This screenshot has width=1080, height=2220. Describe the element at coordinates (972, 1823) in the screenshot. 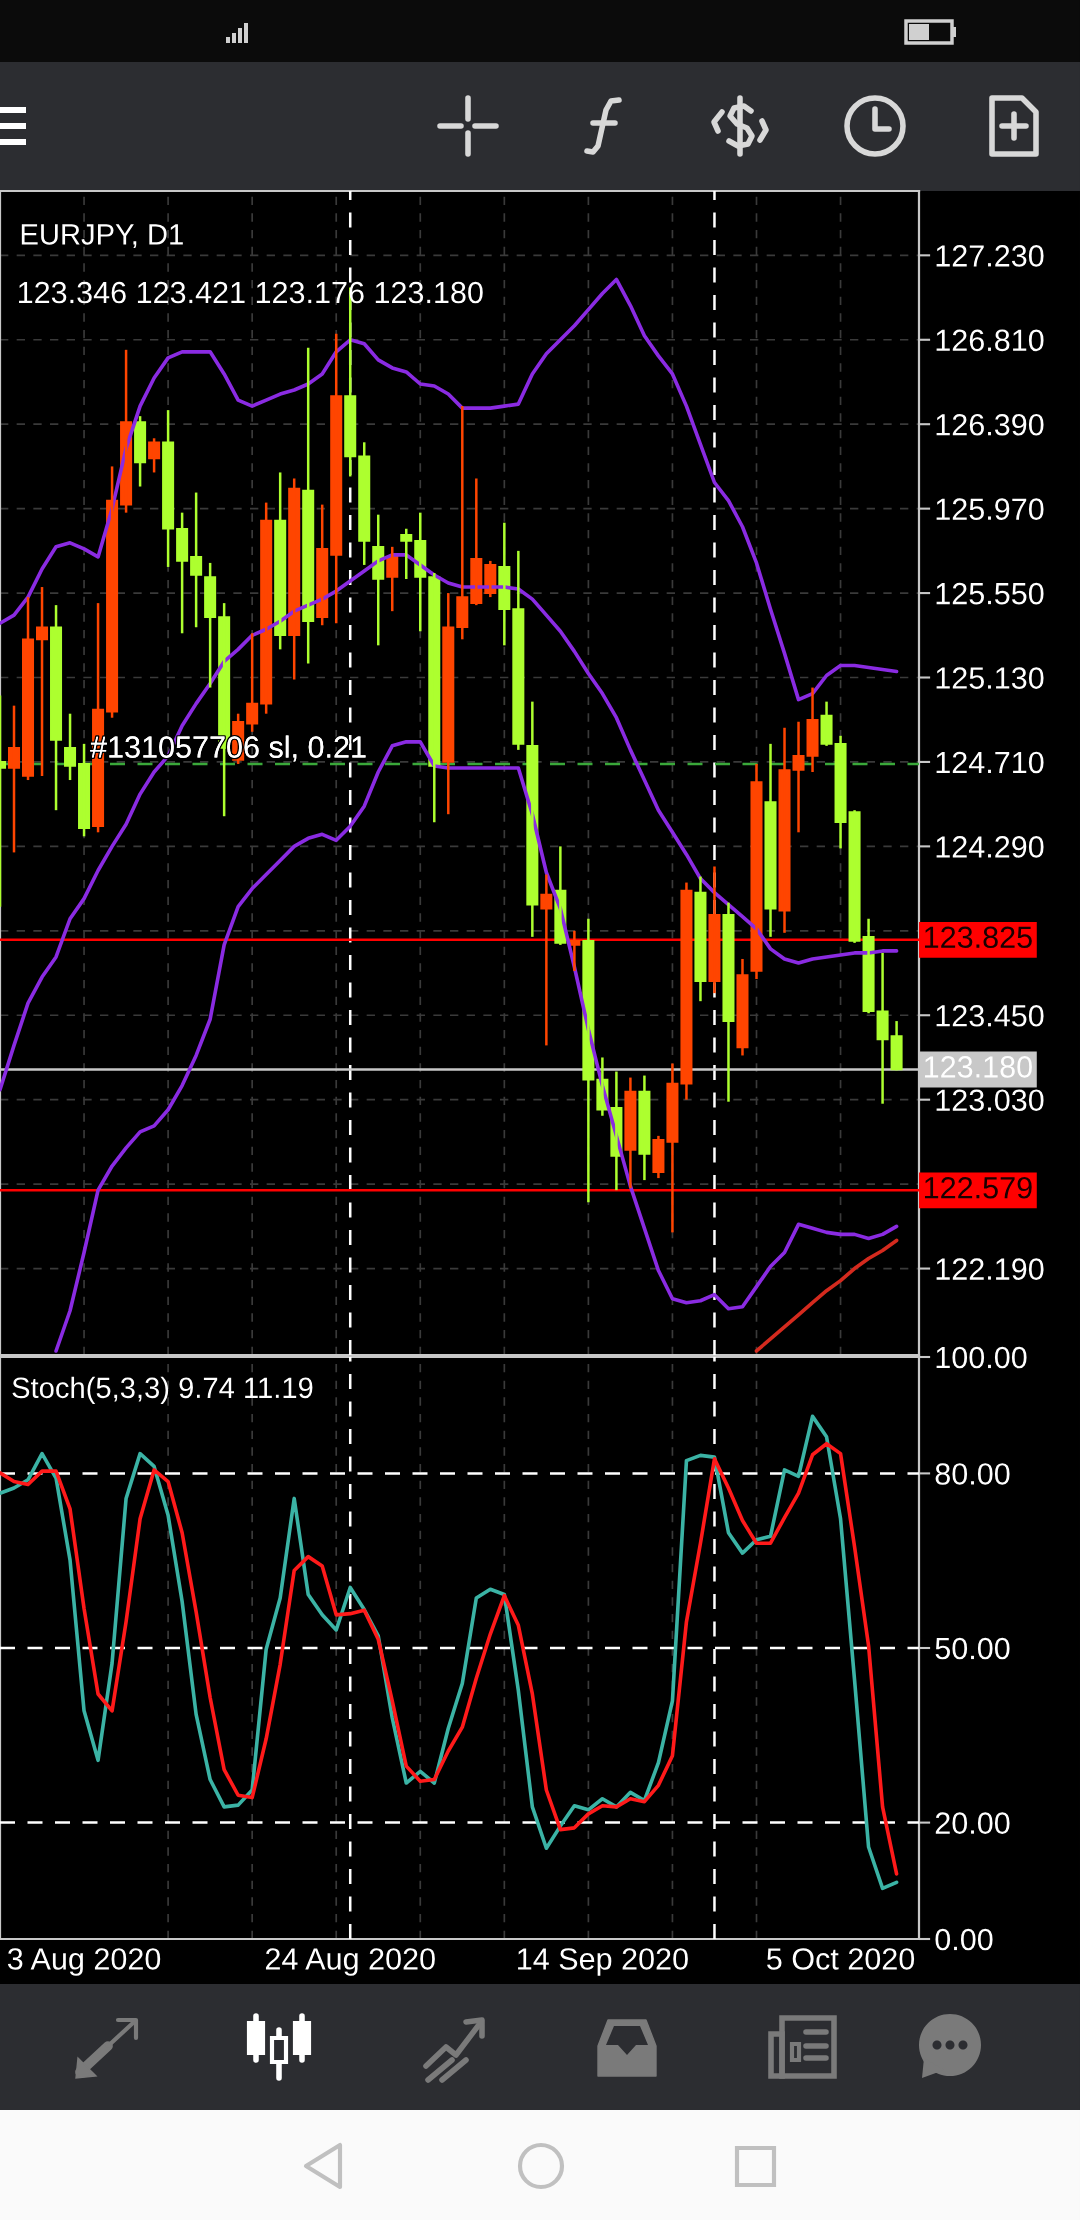

I see `y-tick-label: 20.00` at that location.